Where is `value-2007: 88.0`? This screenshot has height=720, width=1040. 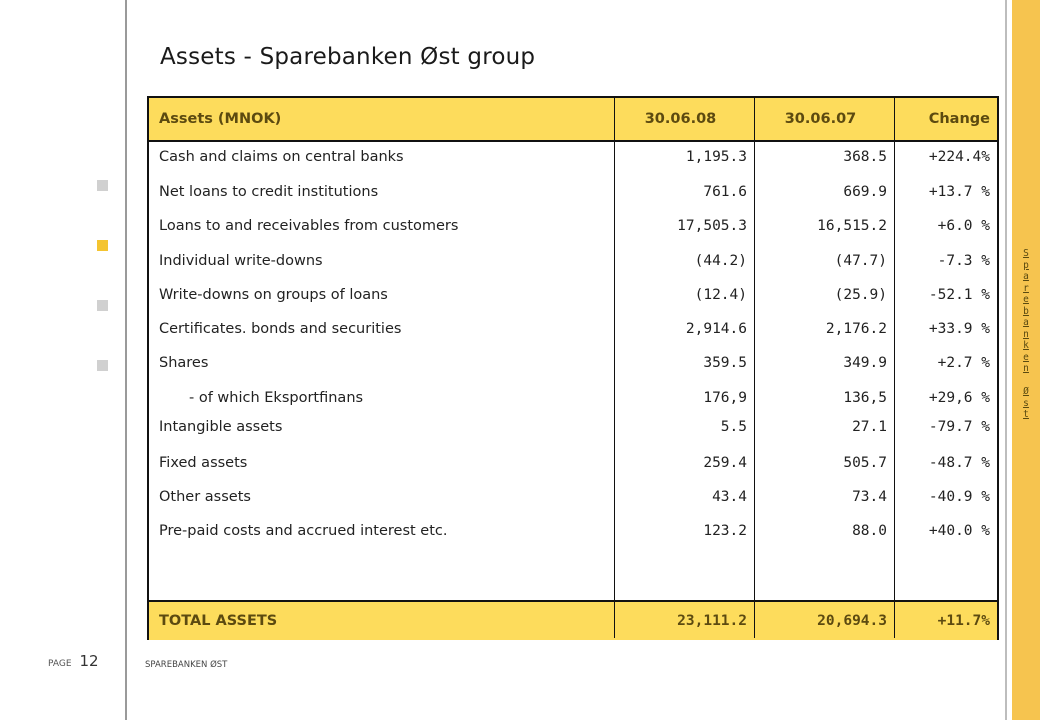
value-2007: 88.0 is located at coordinates (869, 531).